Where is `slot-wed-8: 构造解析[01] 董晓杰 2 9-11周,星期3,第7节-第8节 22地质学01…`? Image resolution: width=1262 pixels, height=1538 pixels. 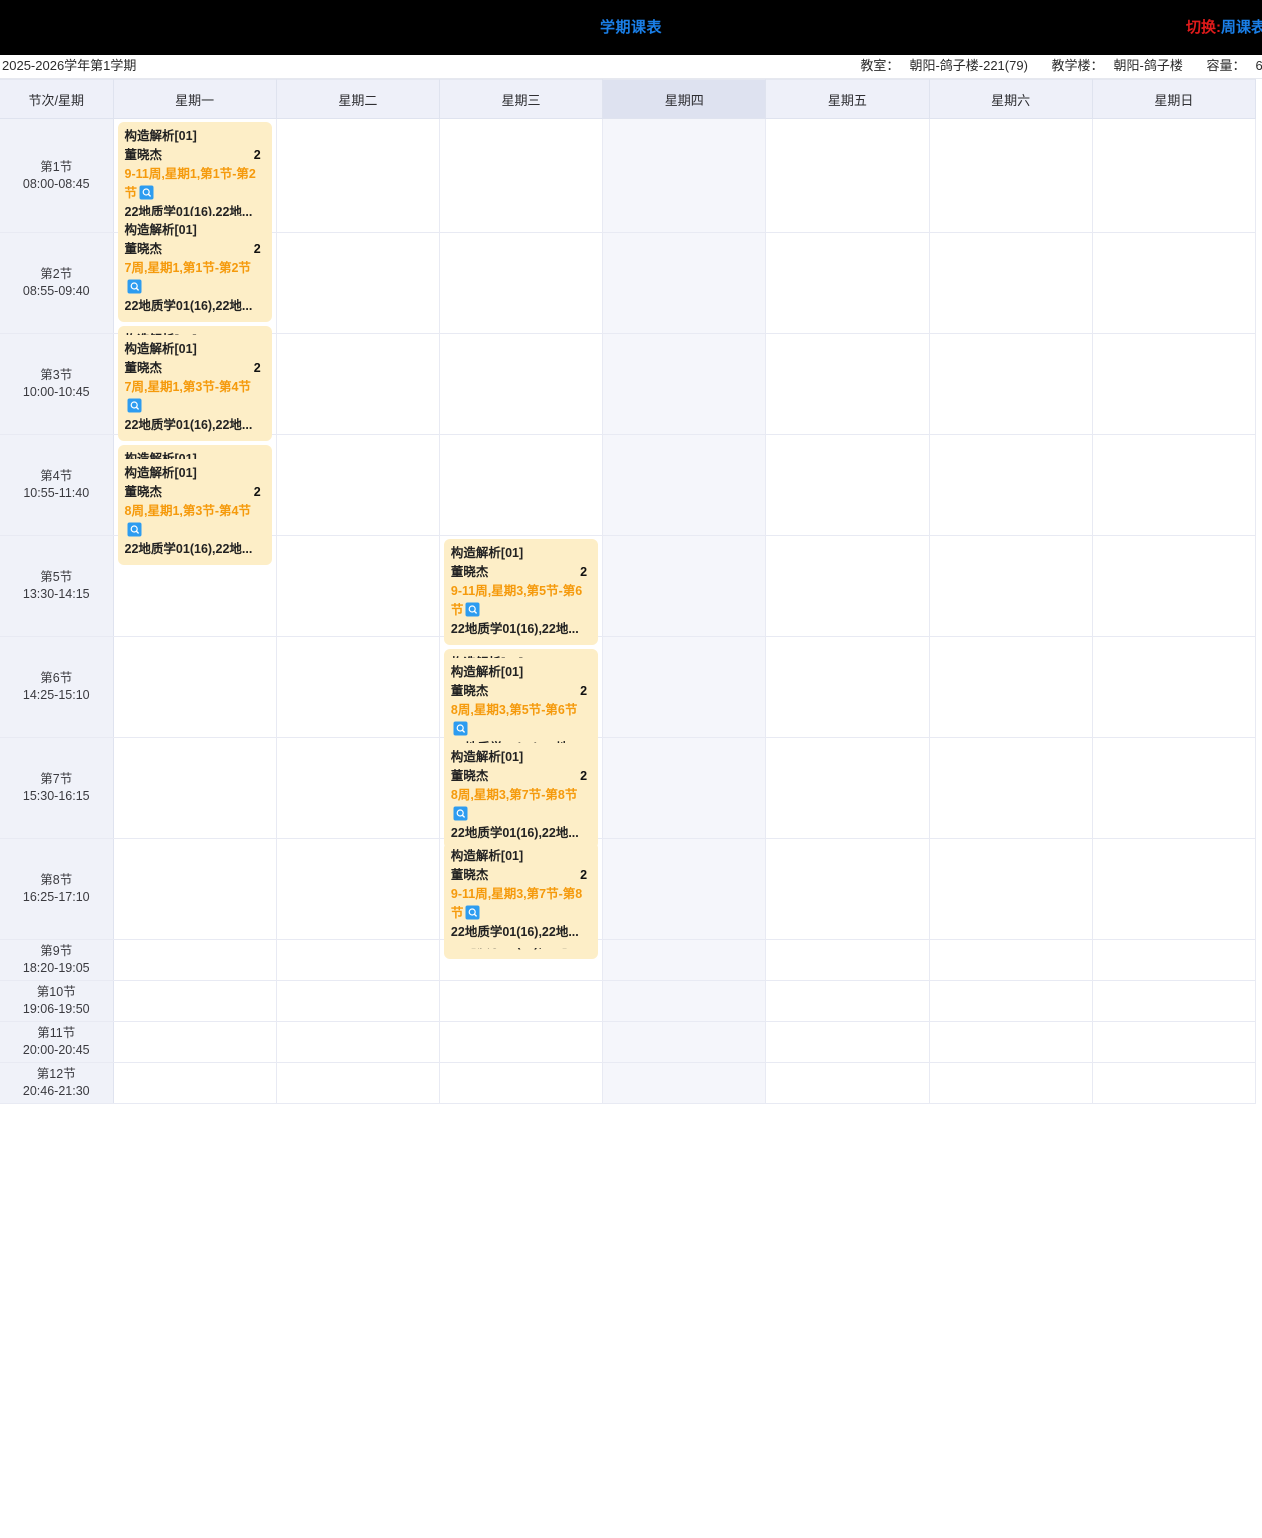 slot-wed-8: 构造解析[01] 董晓杰 2 9-11周,星期3,第7节-第8节 22地质学01… is located at coordinates (521, 893).